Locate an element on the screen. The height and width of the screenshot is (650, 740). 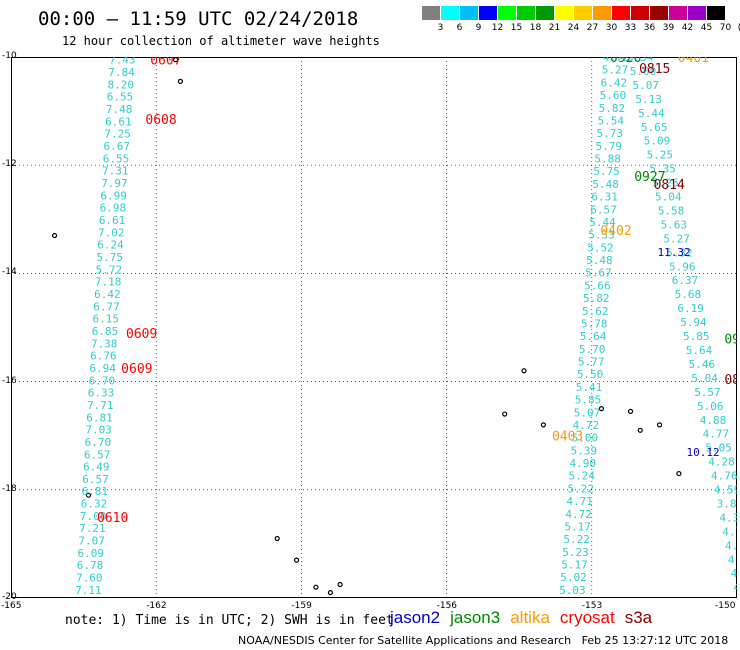
scale-label: 18 is located at coordinates (535, 28).